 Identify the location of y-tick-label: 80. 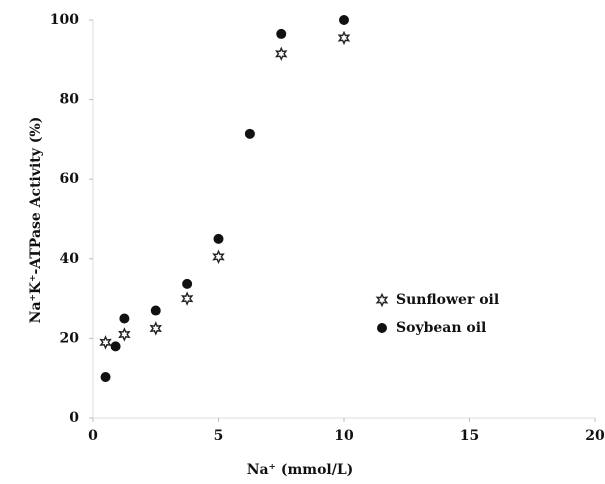
(70, 100).